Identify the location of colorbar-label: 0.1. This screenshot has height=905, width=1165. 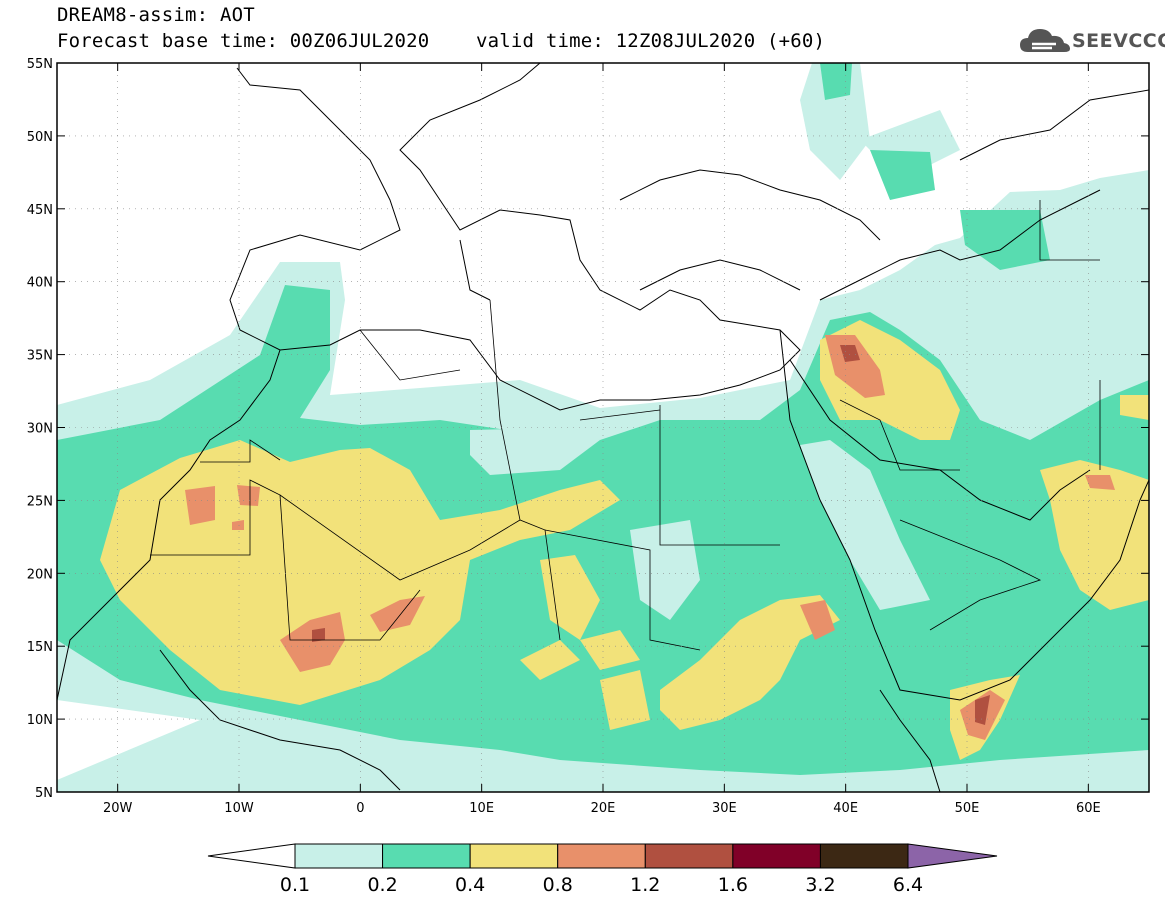
(295, 885).